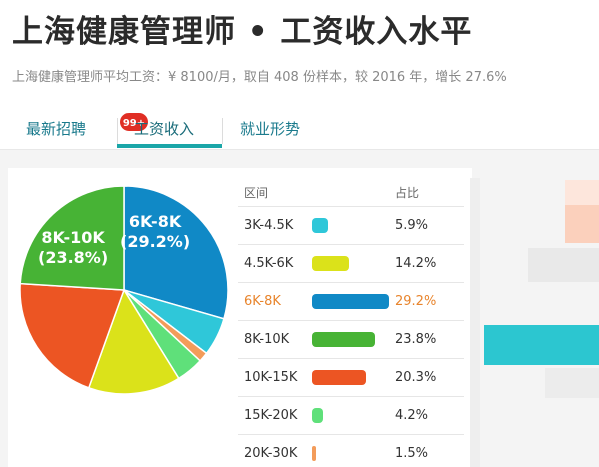 This screenshot has width=599, height=467. Describe the element at coordinates (267, 339) in the screenshot. I see `range-label: 8K-10K` at that location.